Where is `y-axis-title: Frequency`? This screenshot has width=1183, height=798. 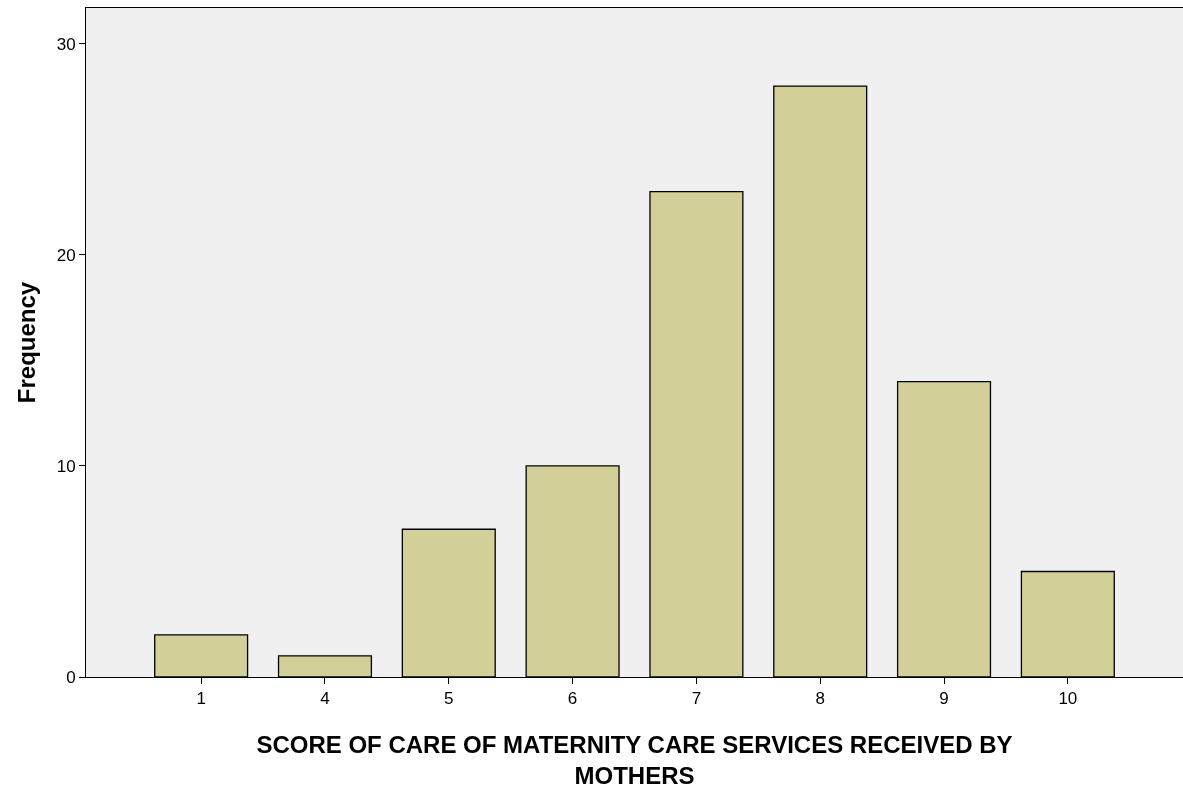 y-axis-title: Frequency is located at coordinates (26, 342).